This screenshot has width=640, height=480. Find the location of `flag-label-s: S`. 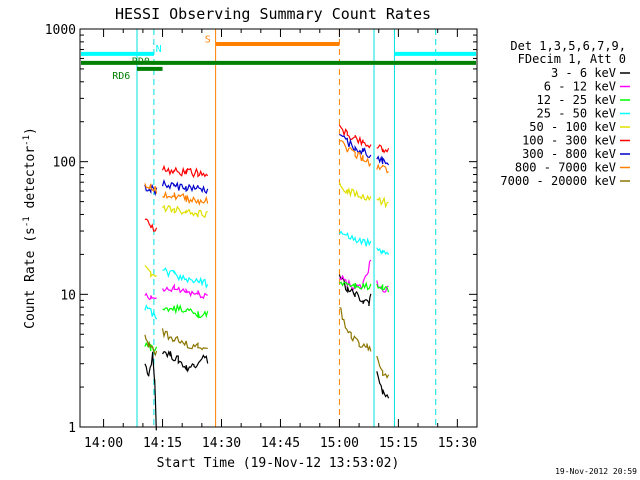

flag-label-s: S is located at coordinates (208, 39).